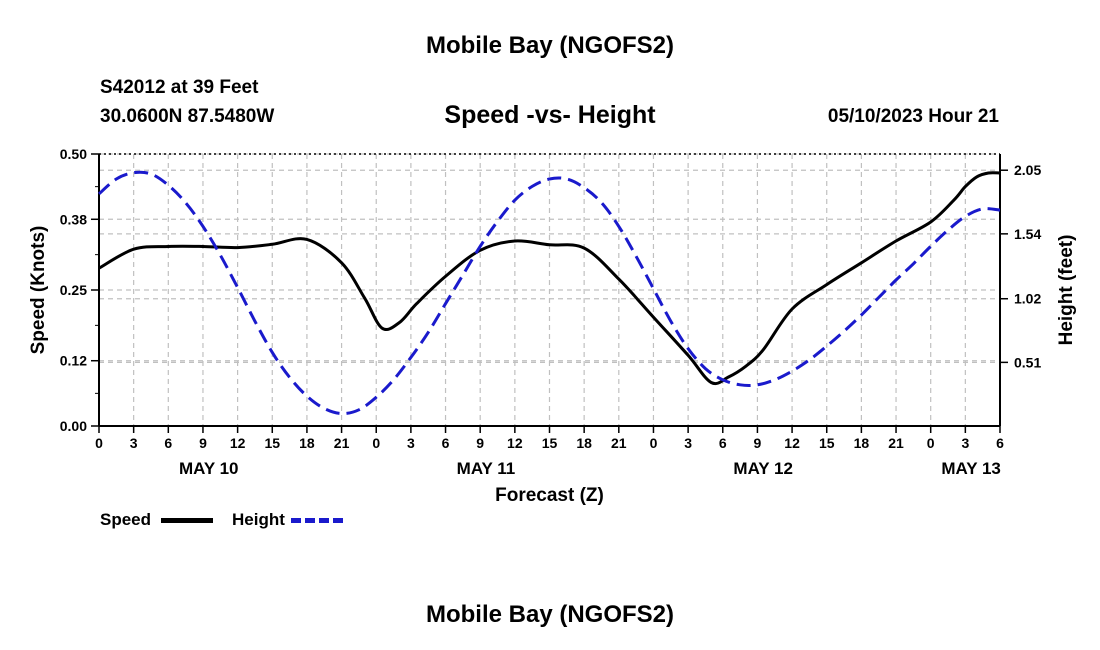  What do you see at coordinates (73, 219) in the screenshot?
I see `y-tick-label: 0.38` at bounding box center [73, 219].